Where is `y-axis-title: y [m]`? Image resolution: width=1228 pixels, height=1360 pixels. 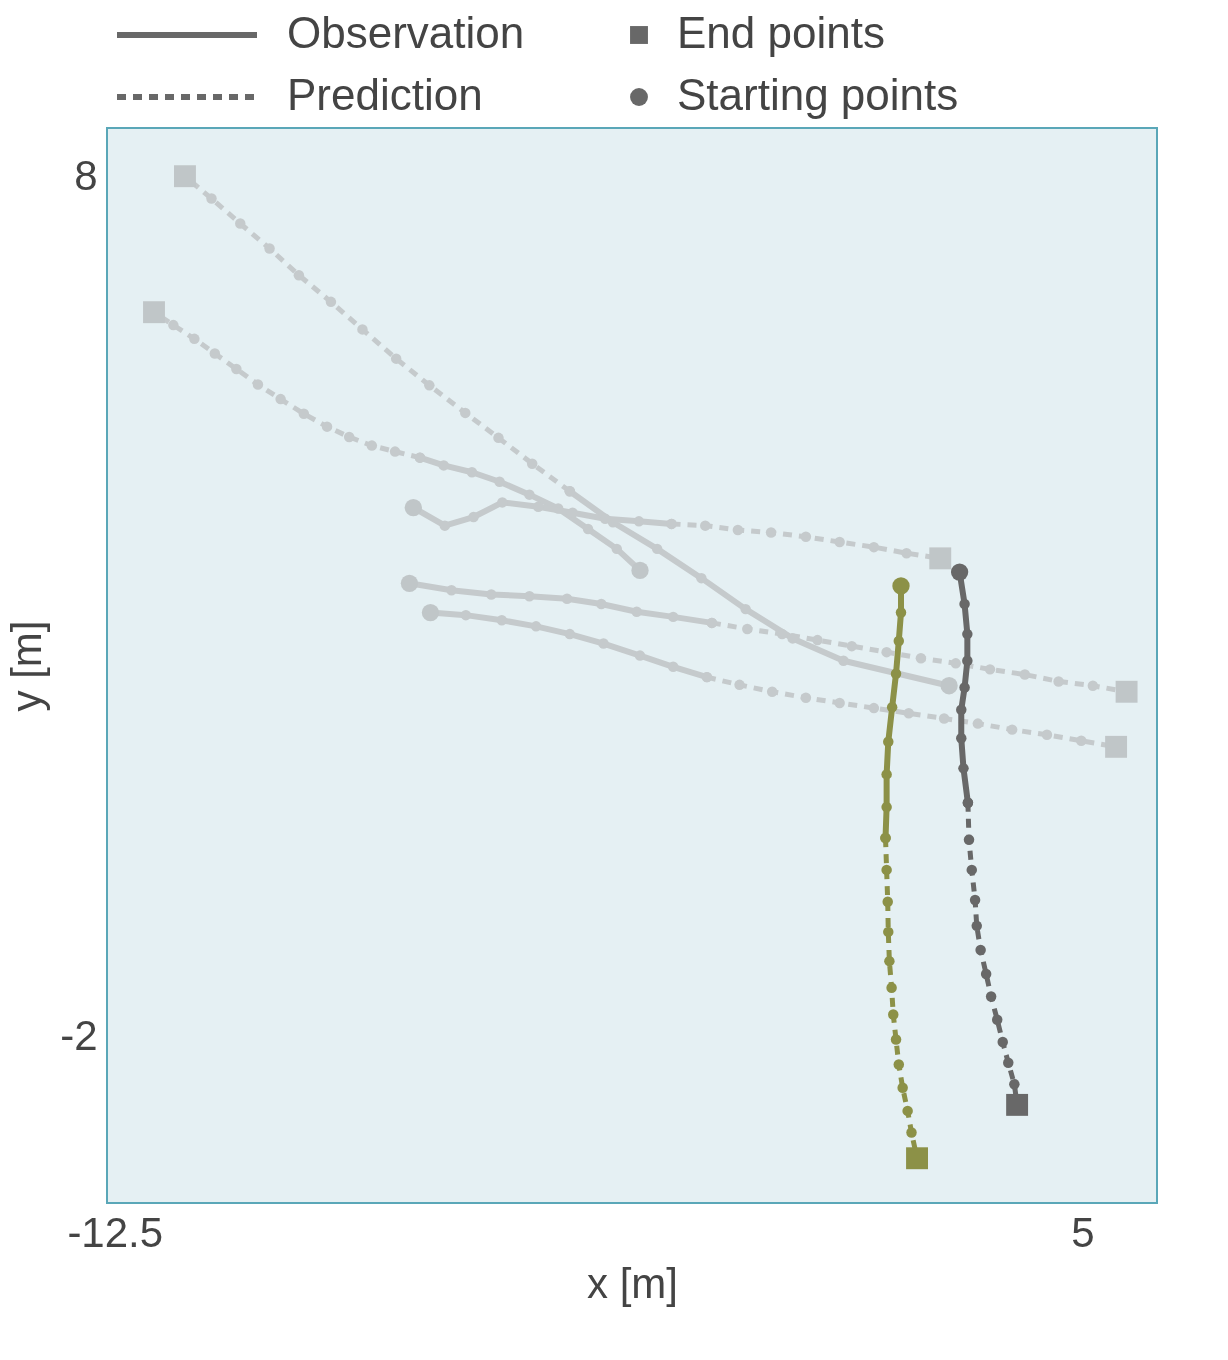 y-axis-title: y [m] is located at coordinates (27, 666).